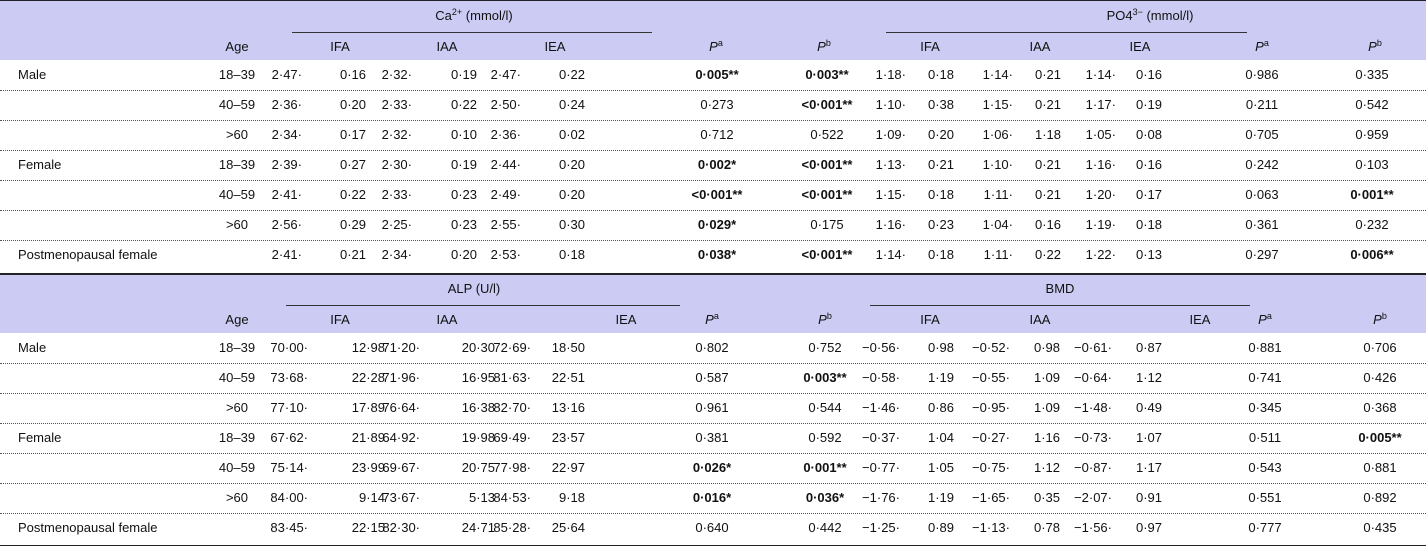 This screenshot has width=1426, height=548. I want to click on cell-value: 0·640, so click(712, 527).